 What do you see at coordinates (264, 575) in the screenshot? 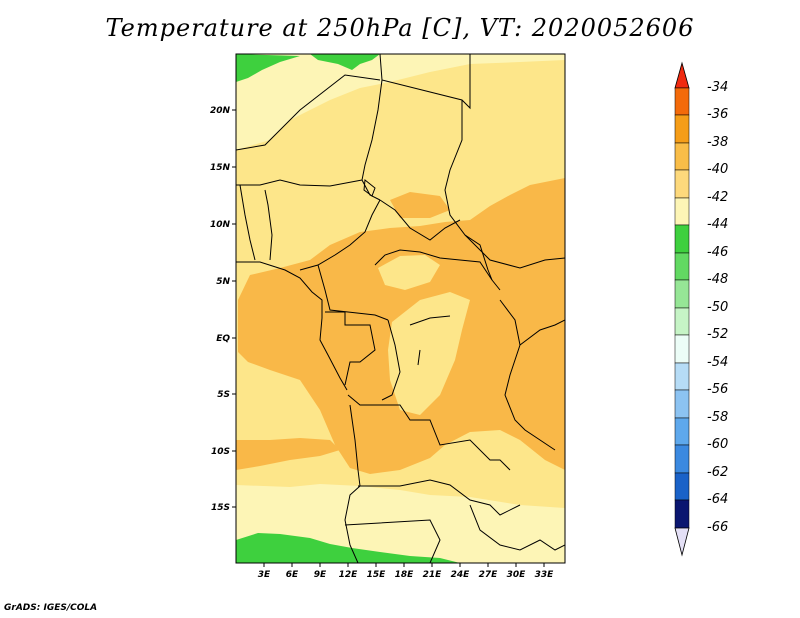
I see `lon-label: 3E` at bounding box center [264, 575].